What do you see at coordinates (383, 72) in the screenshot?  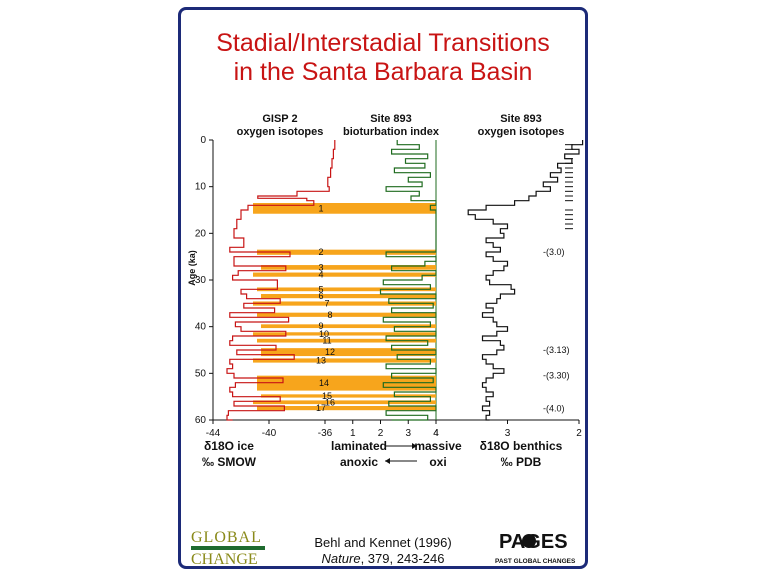 I see `title-line-2: in the Santa Barbara Basin` at bounding box center [383, 72].